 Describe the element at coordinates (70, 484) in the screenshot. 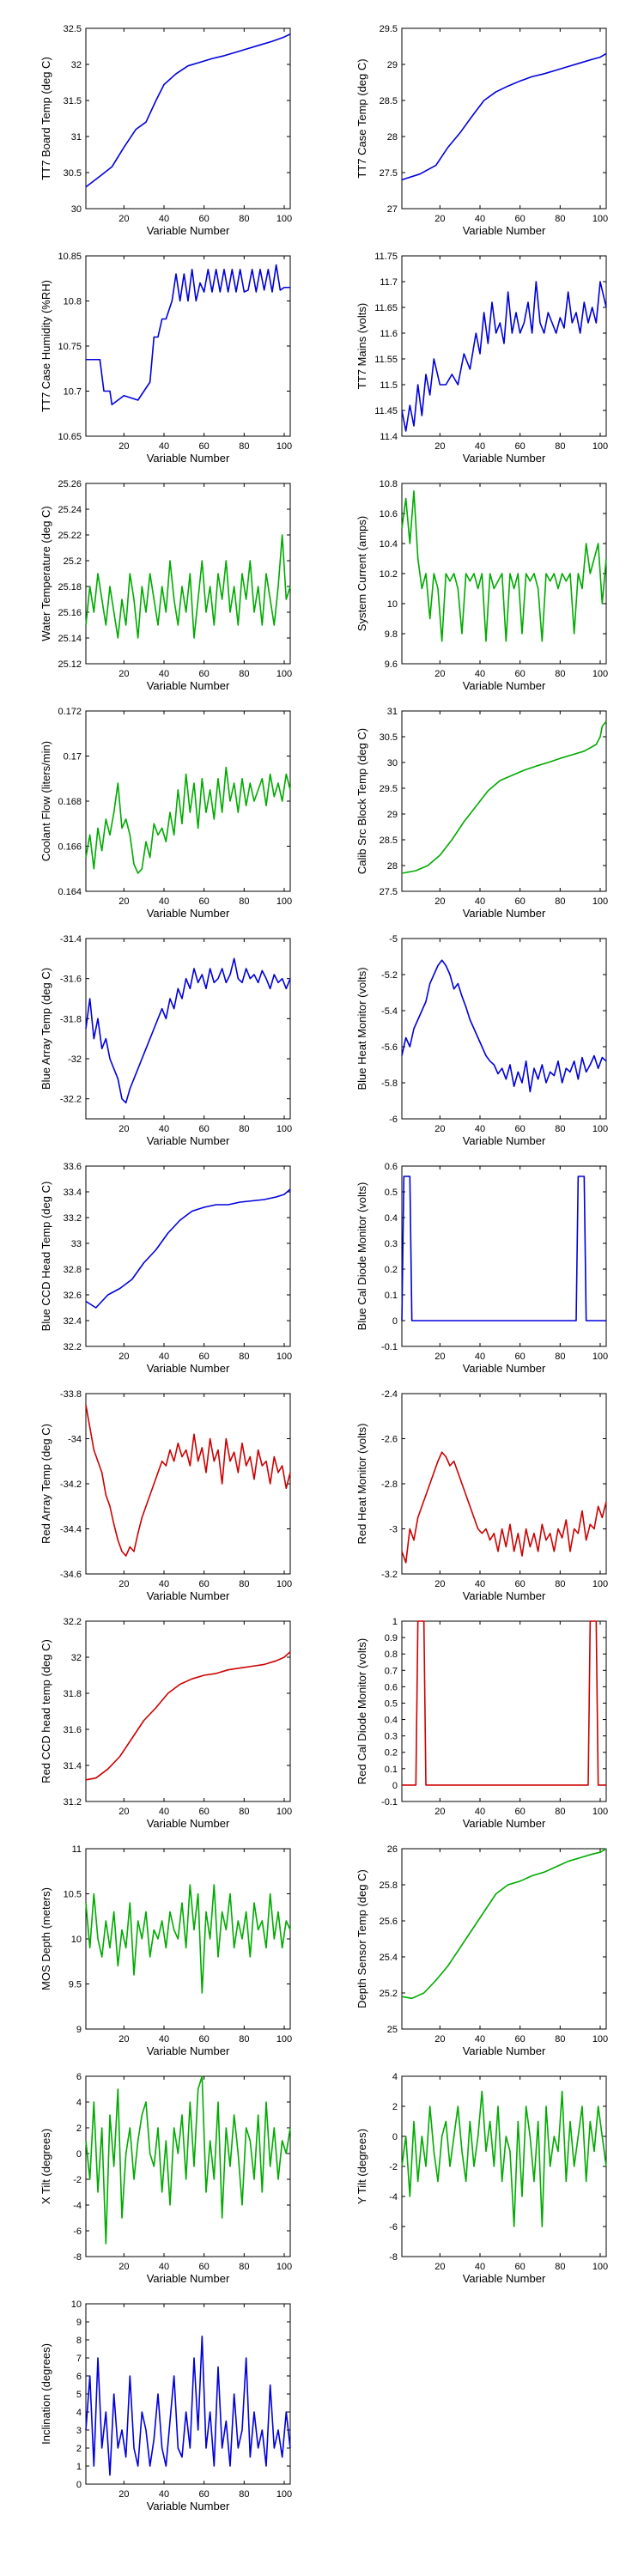

I see `y-tick-label: 25.26` at that location.